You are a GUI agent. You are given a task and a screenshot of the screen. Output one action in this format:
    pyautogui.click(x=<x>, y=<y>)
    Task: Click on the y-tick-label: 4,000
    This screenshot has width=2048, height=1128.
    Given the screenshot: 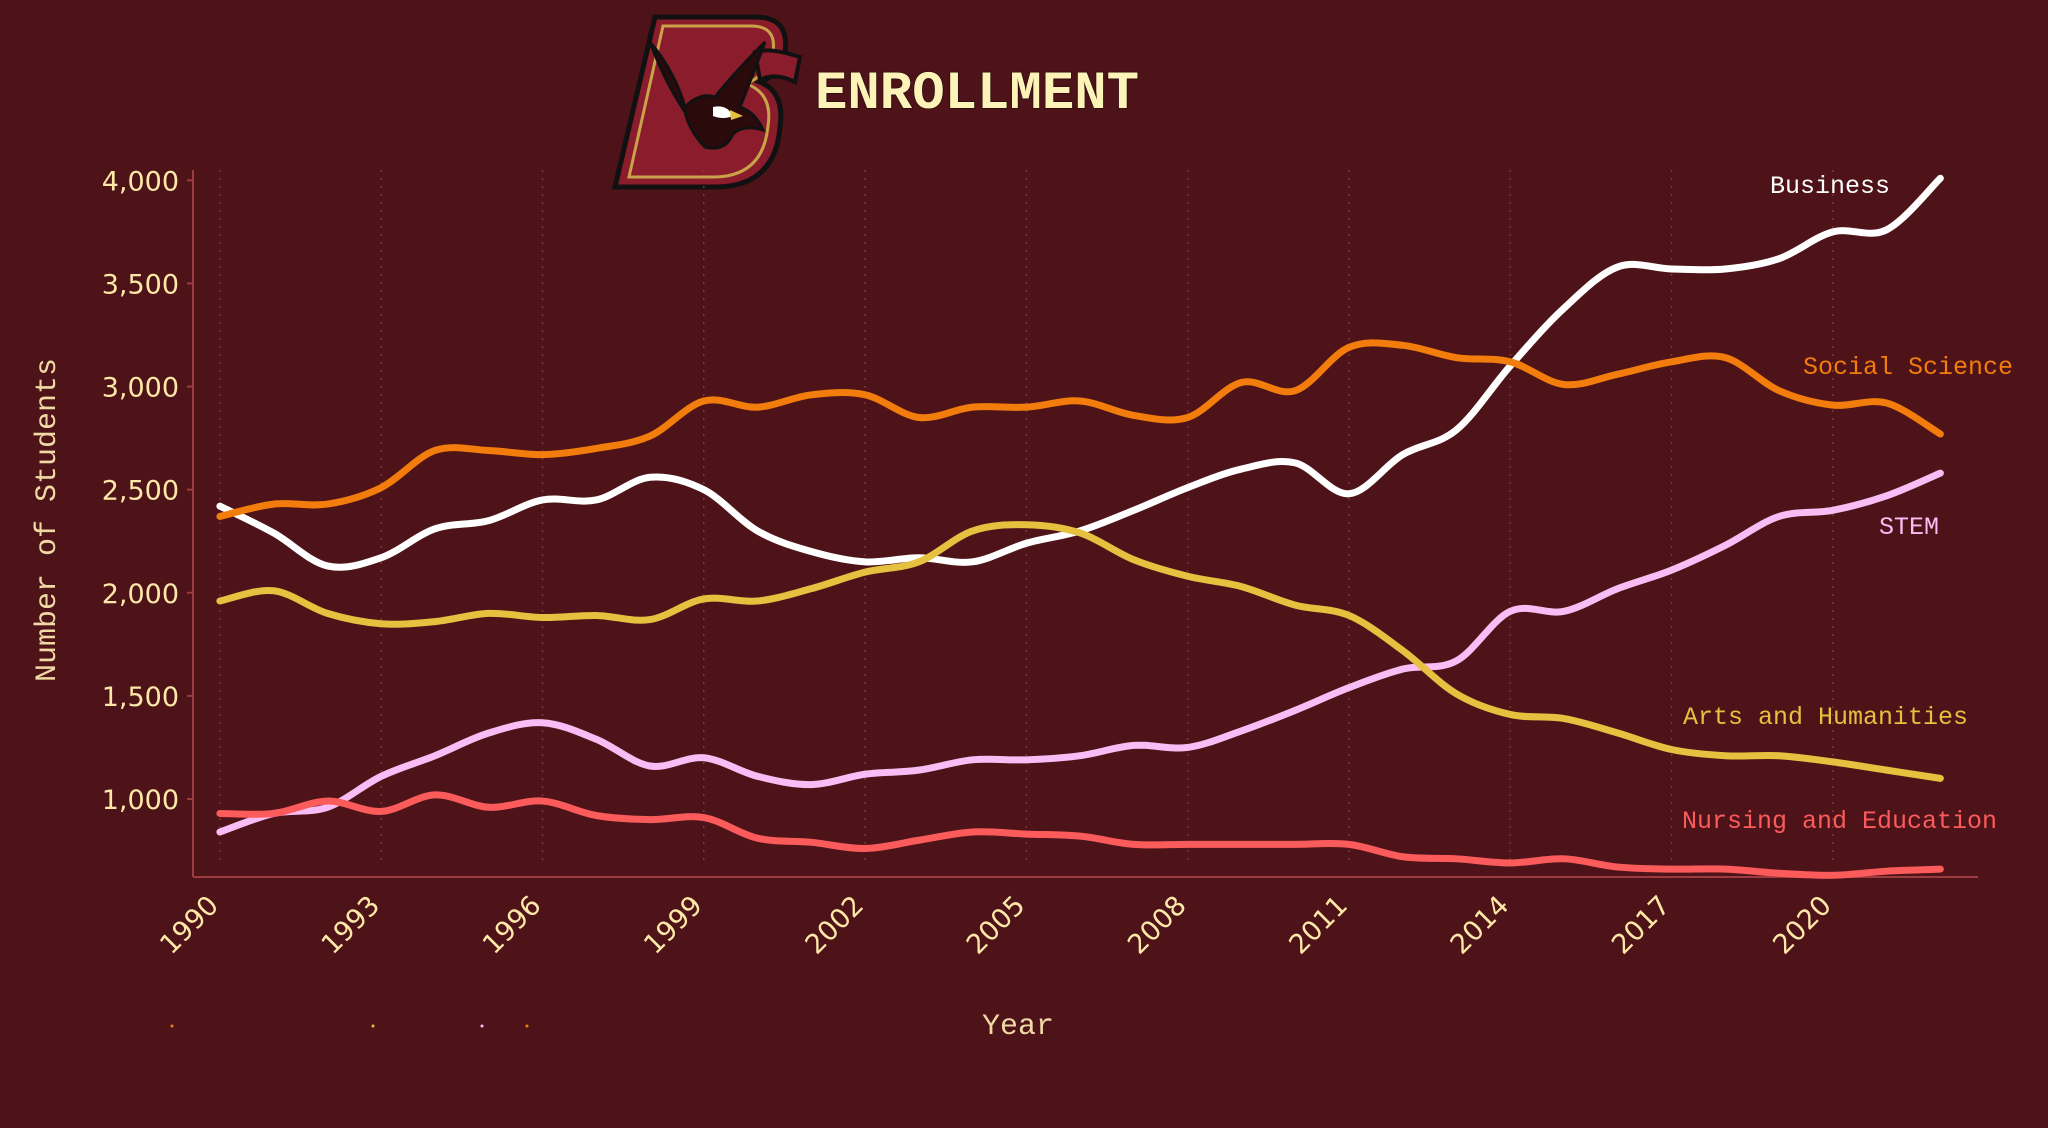 What is the action you would take?
    pyautogui.click(x=140, y=181)
    